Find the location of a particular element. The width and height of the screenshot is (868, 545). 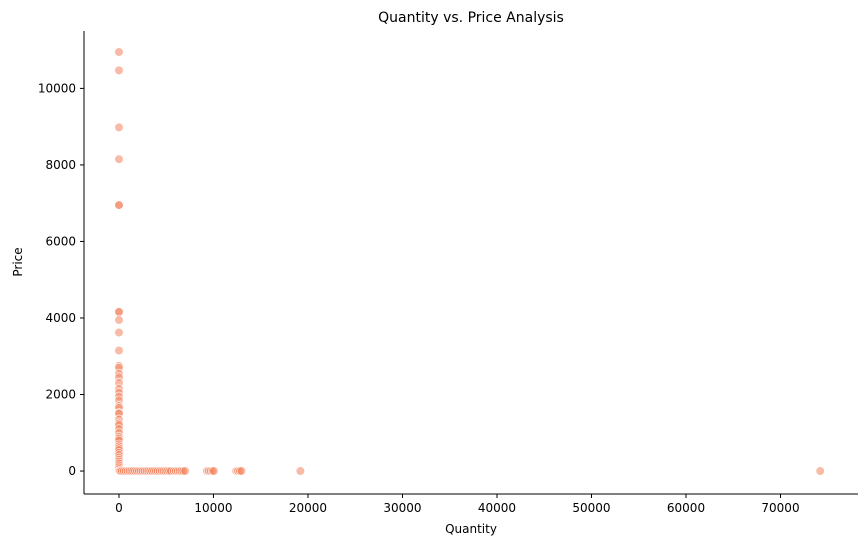

y-axis-label: Price is located at coordinates (18, 261).